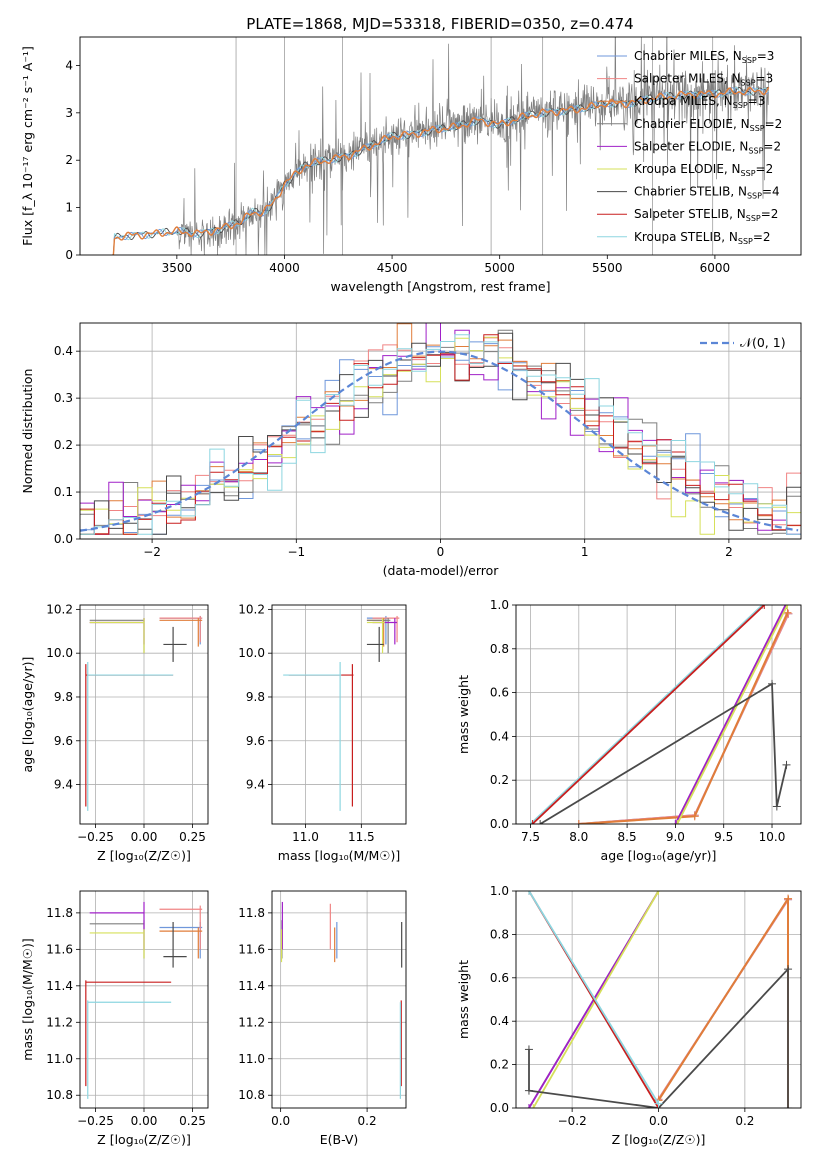 This screenshot has height=1170, width=819. Describe the element at coordinates (144, 1139) in the screenshot. I see `x-axis-label: Z [log₁₀(Z/Z☉)]` at that location.